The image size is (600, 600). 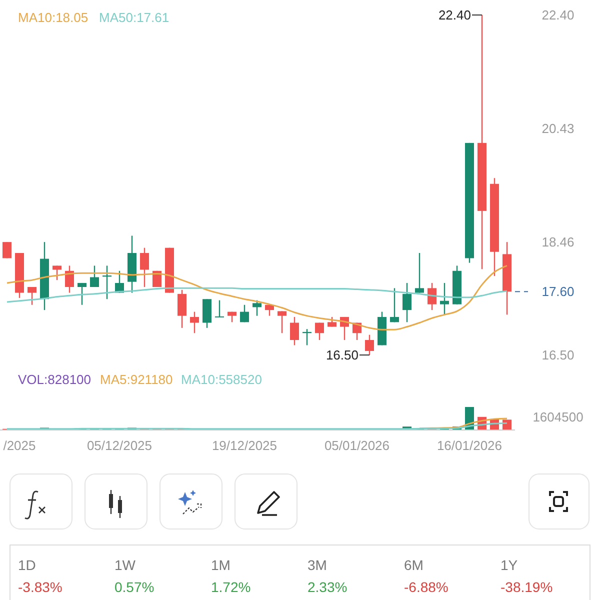 What do you see at coordinates (426, 587) in the screenshot?
I see `text: -6.88%` at bounding box center [426, 587].